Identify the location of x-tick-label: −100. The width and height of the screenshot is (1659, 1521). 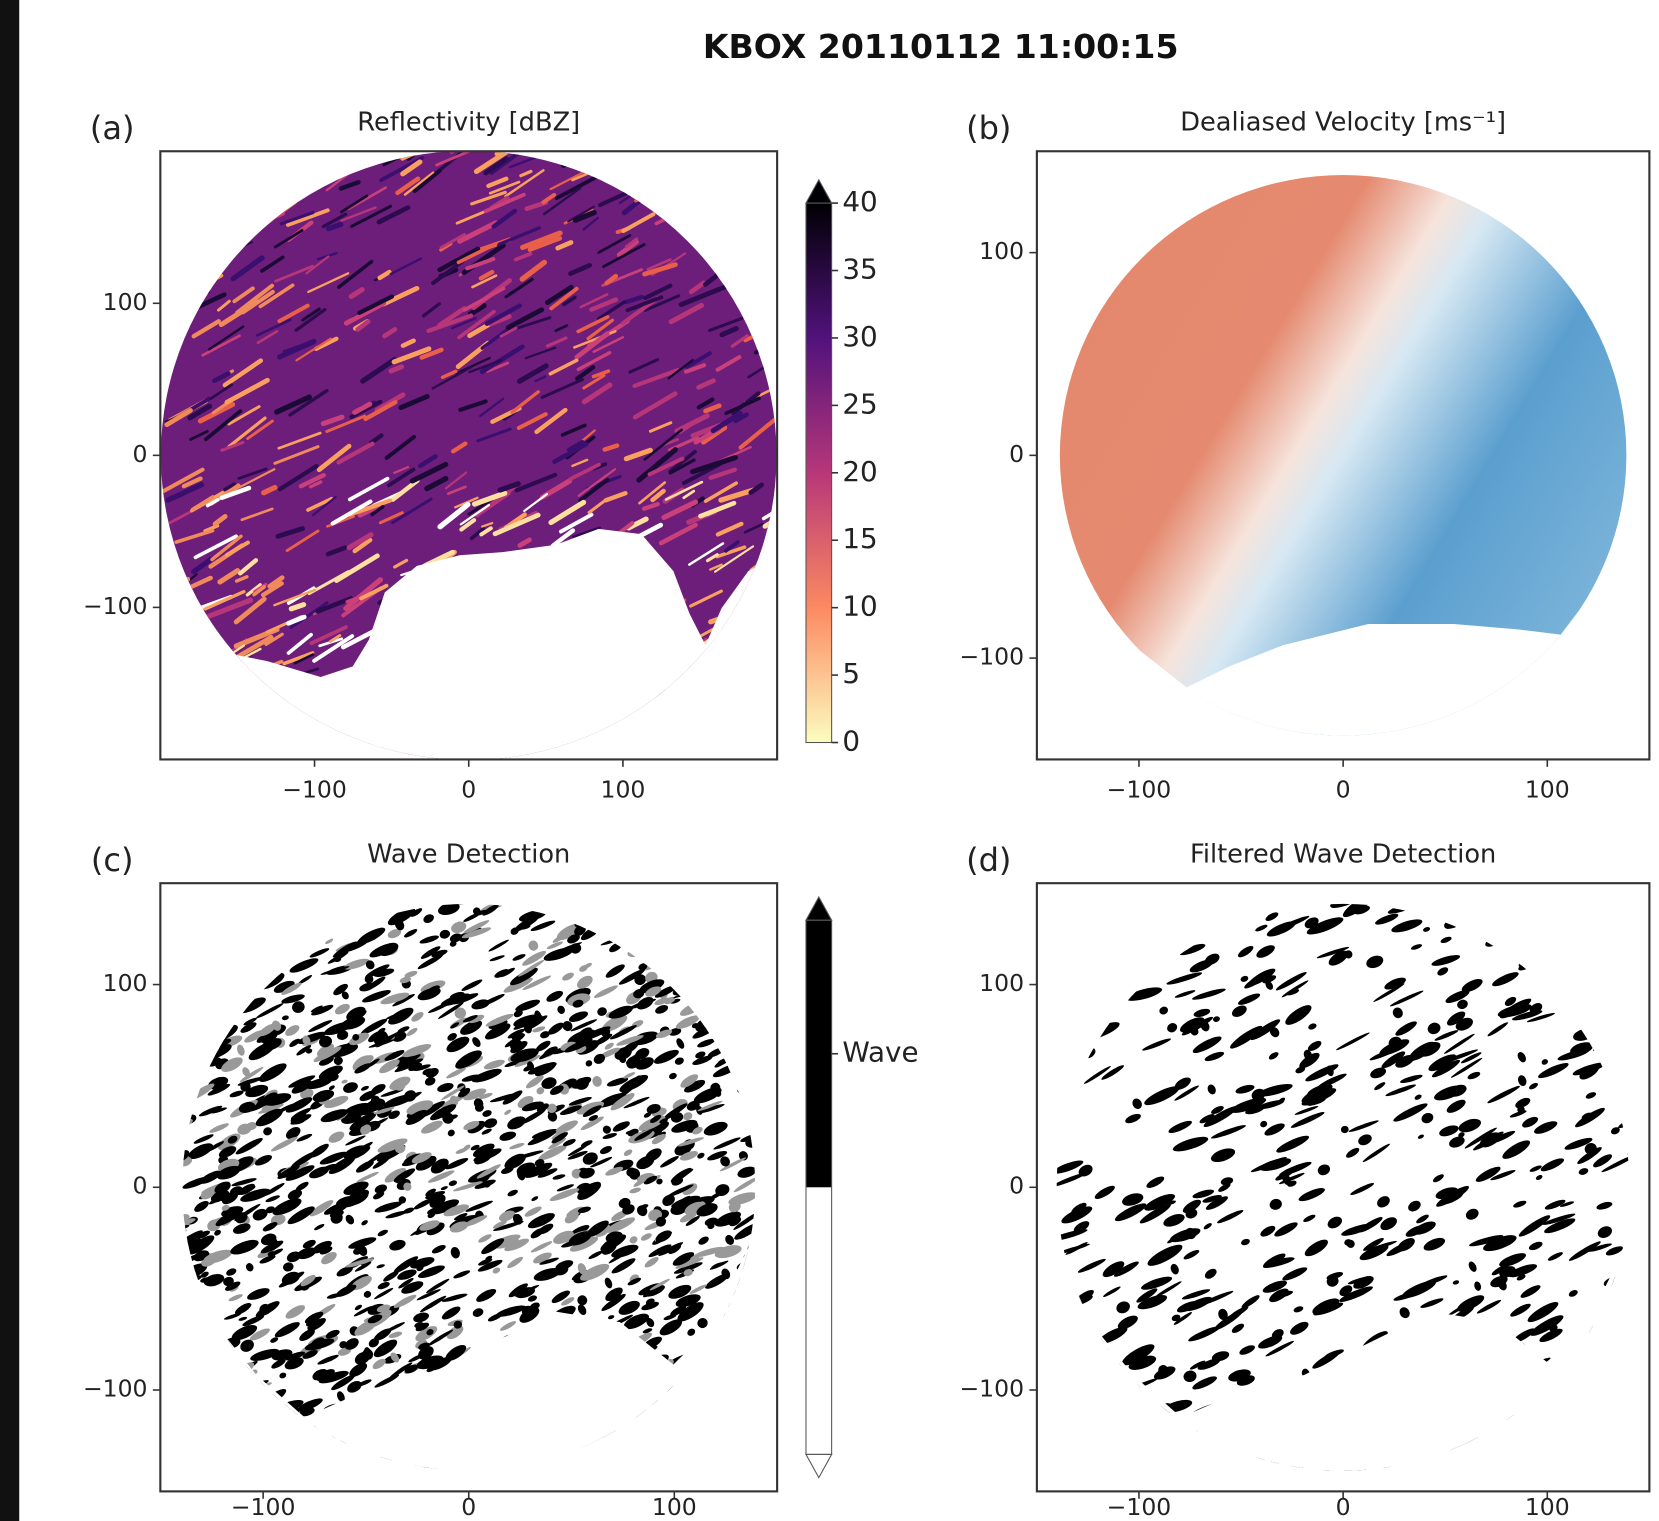
(314, 790).